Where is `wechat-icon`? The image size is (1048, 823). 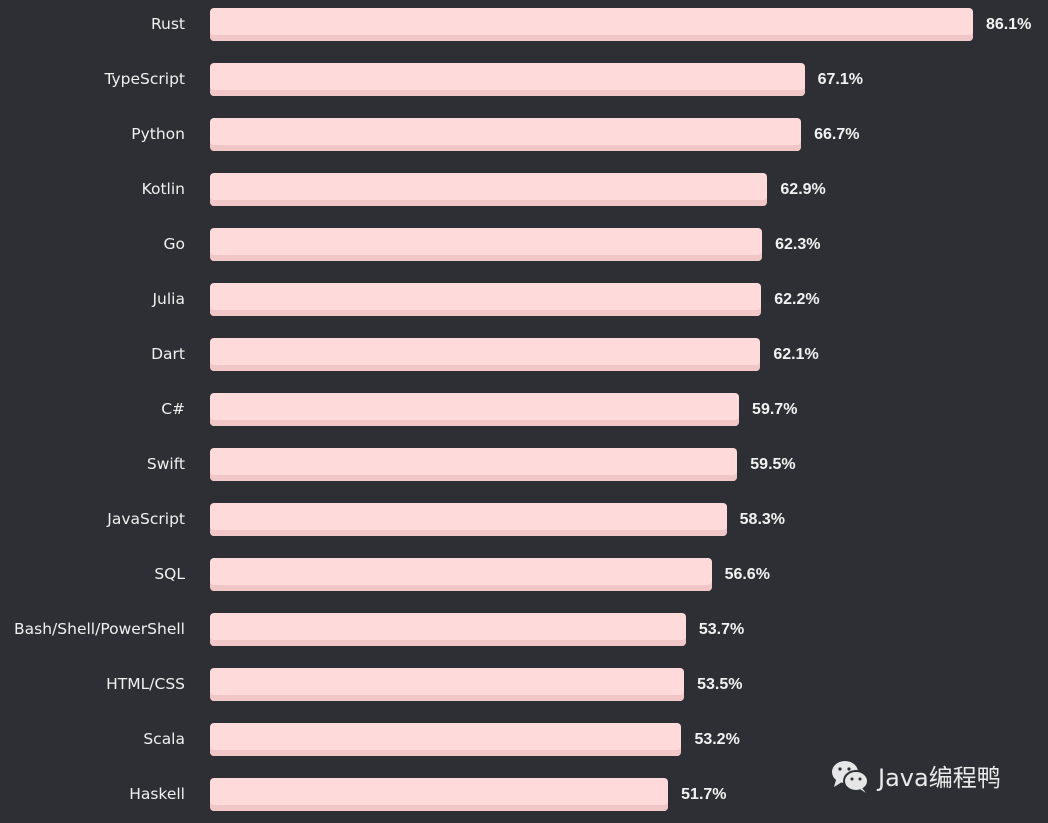 wechat-icon is located at coordinates (850, 776).